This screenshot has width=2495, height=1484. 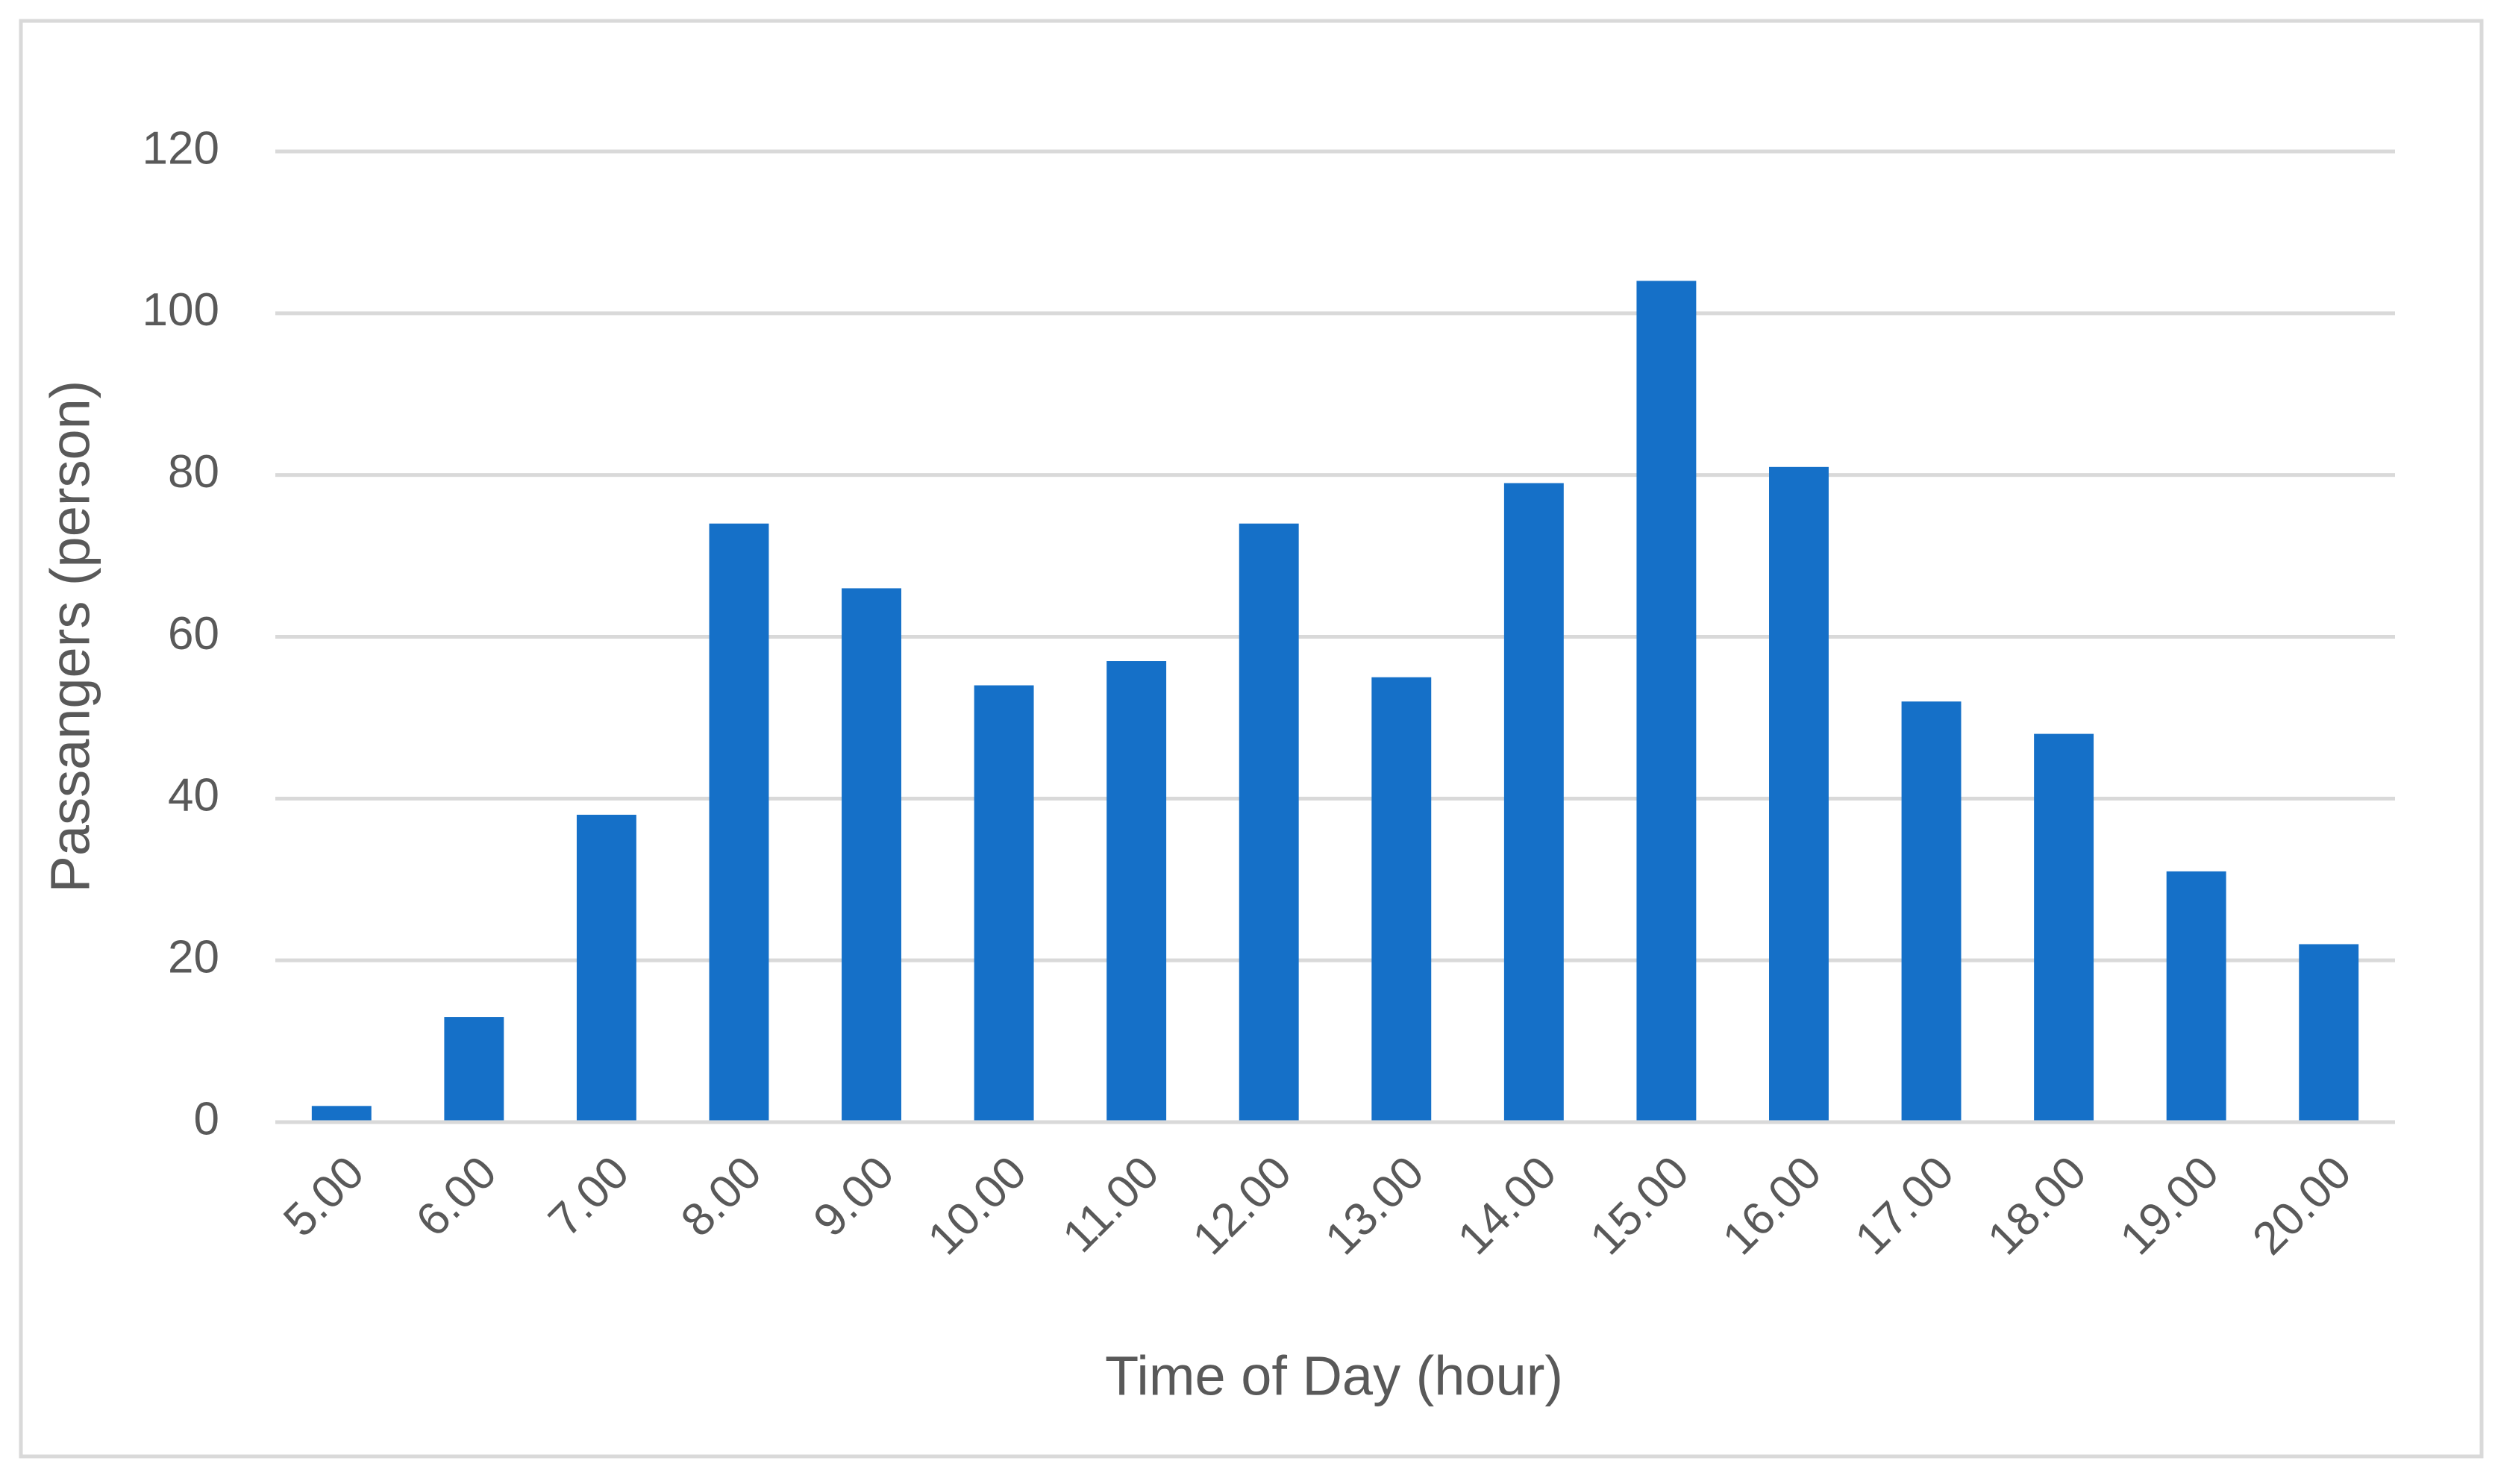 What do you see at coordinates (207, 1119) in the screenshot?
I see `y-tick-label: 0` at bounding box center [207, 1119].